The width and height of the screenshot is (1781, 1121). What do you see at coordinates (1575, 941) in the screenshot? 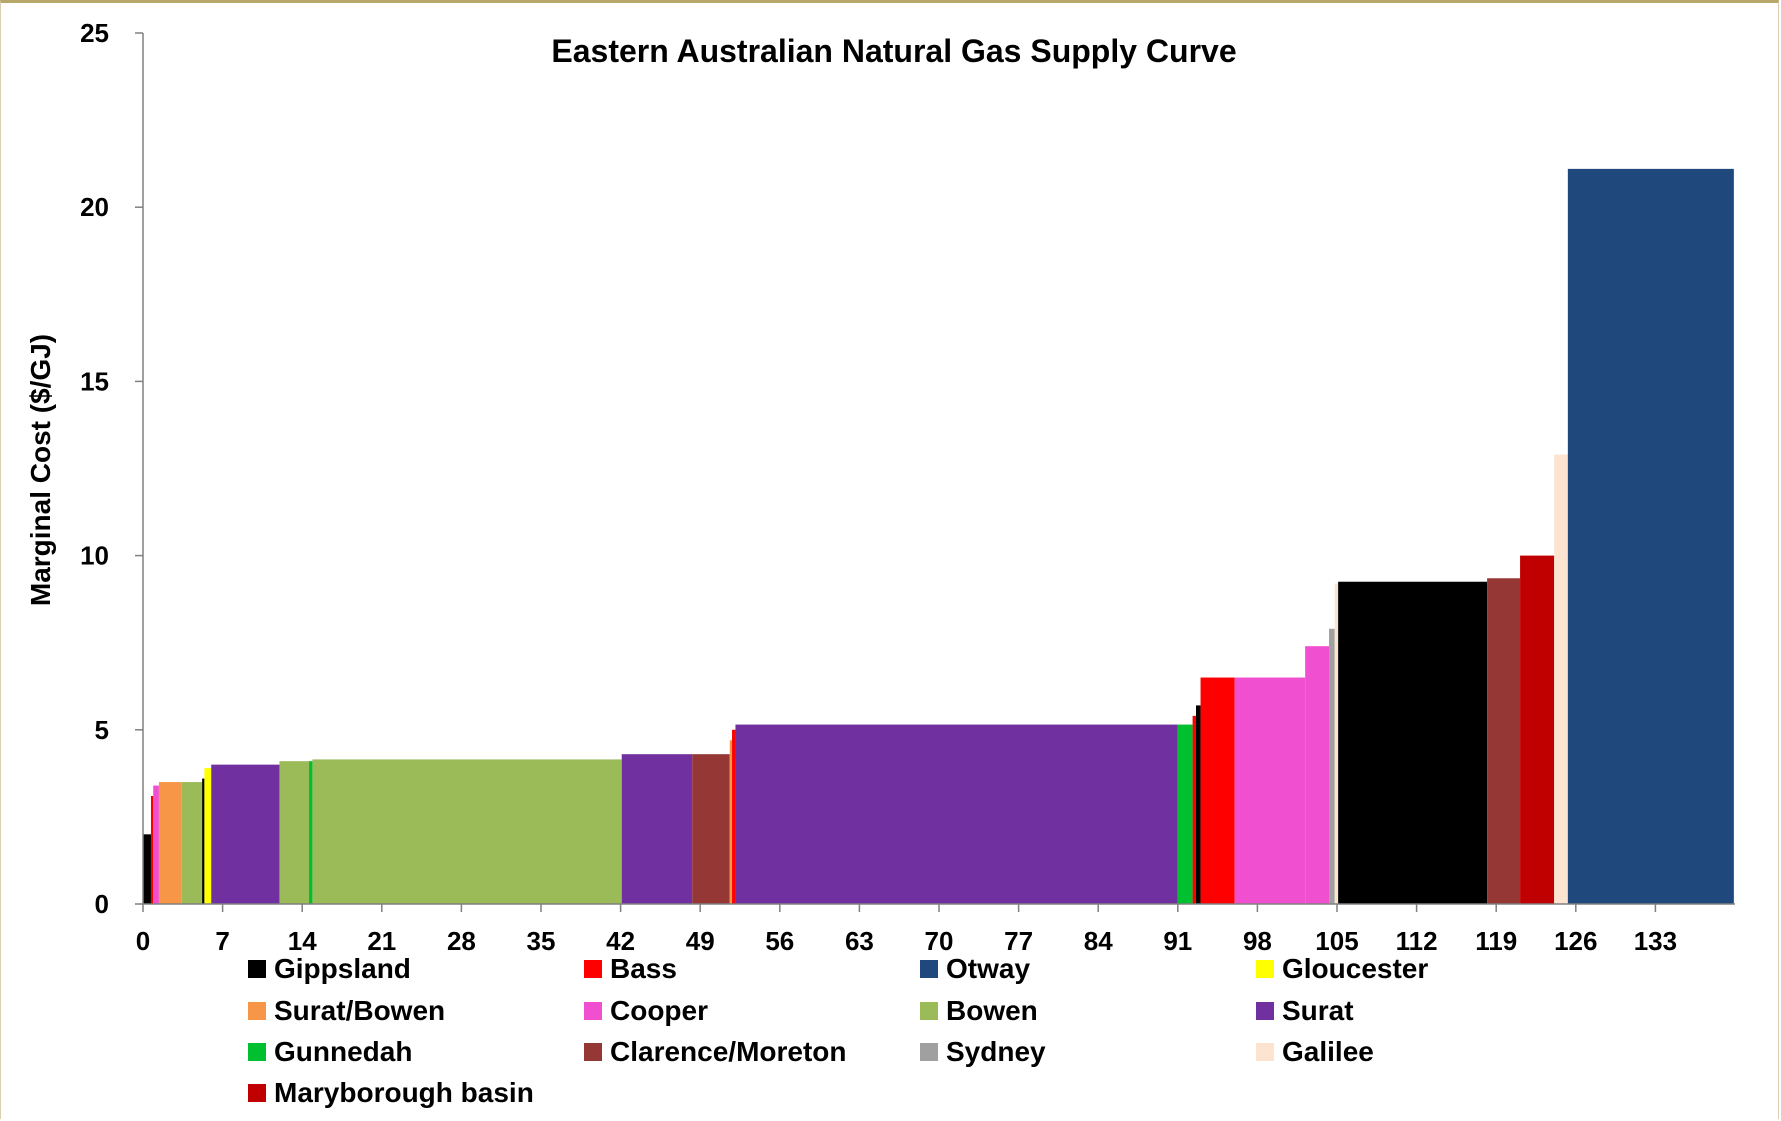
I see `x-tick-label: 126` at bounding box center [1575, 941].